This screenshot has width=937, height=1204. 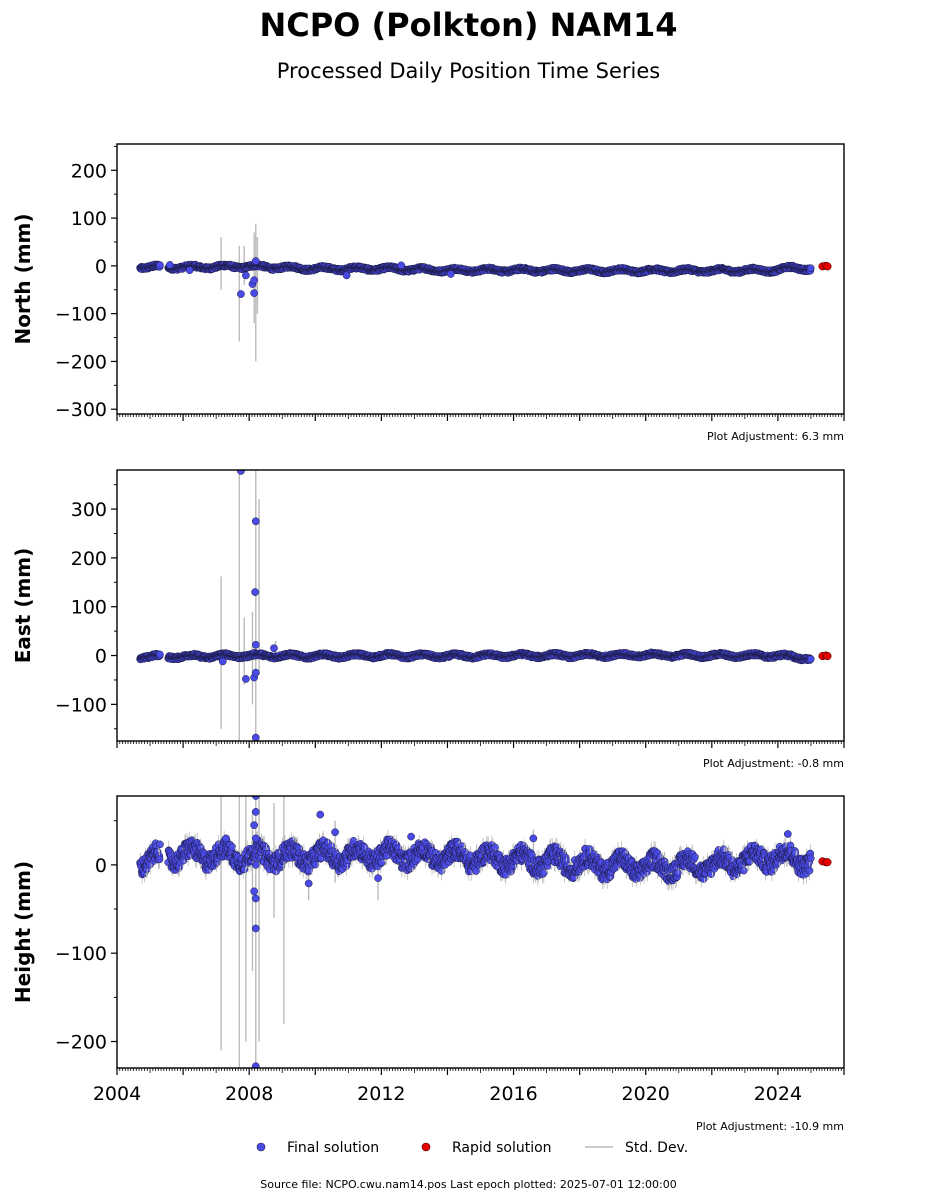 I want to click on plot-area, so click(x=484, y=293).